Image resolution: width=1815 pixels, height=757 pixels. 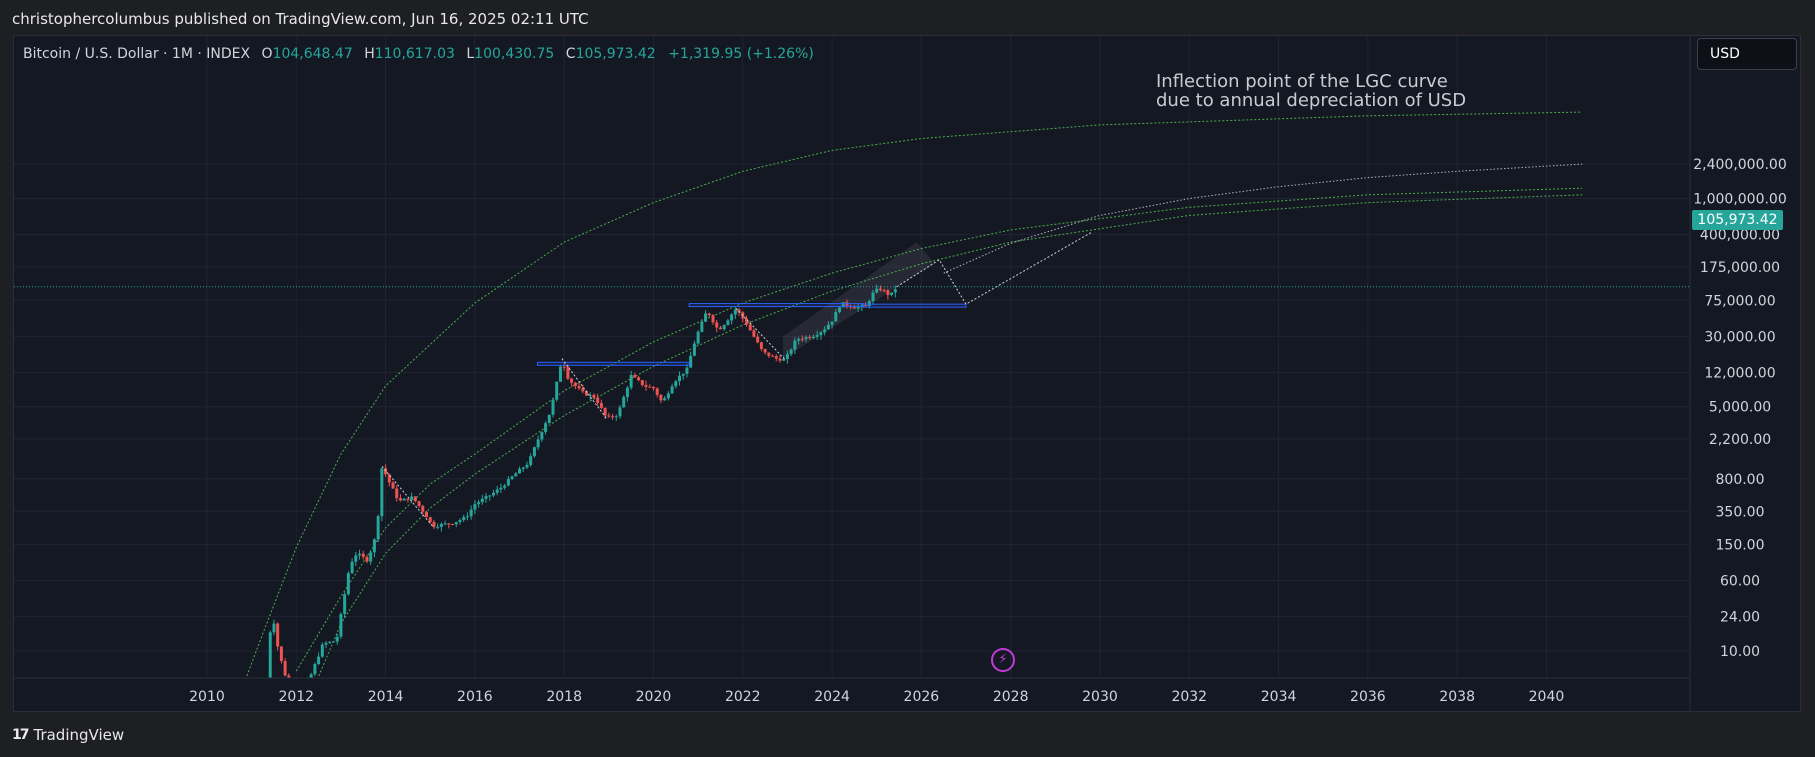 I want to click on tradingview-logo: 17 TradingView, so click(x=68, y=735).